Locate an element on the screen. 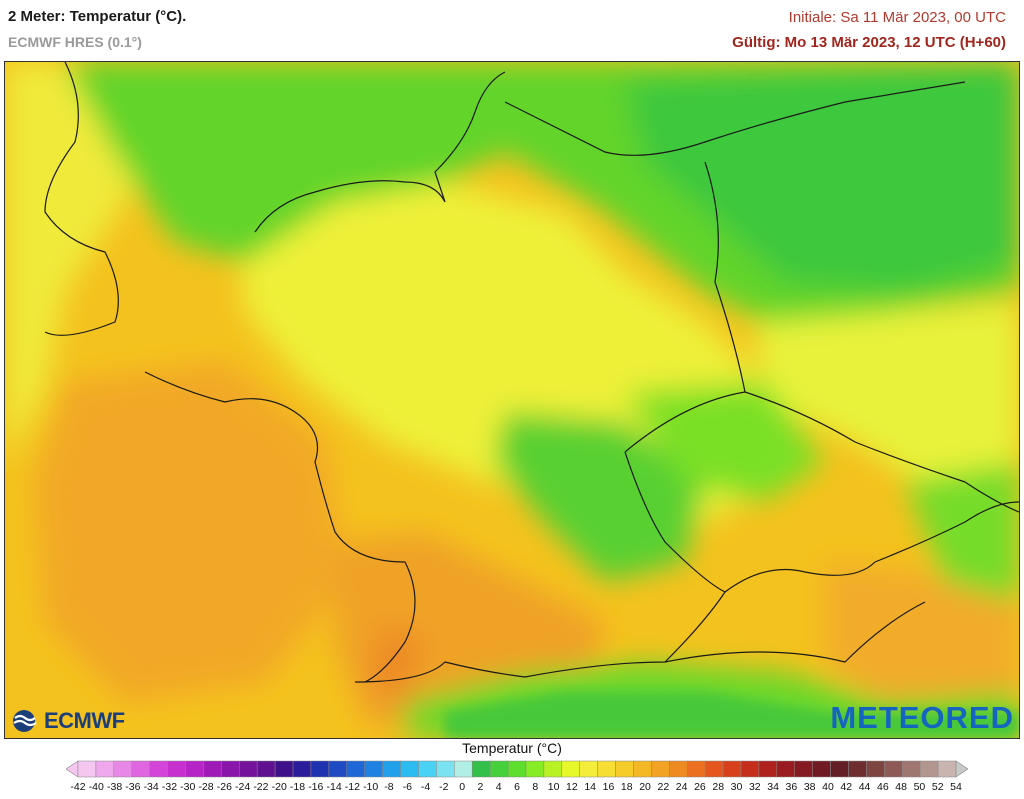  ecmwf-wave-icon is located at coordinates (25, 721).